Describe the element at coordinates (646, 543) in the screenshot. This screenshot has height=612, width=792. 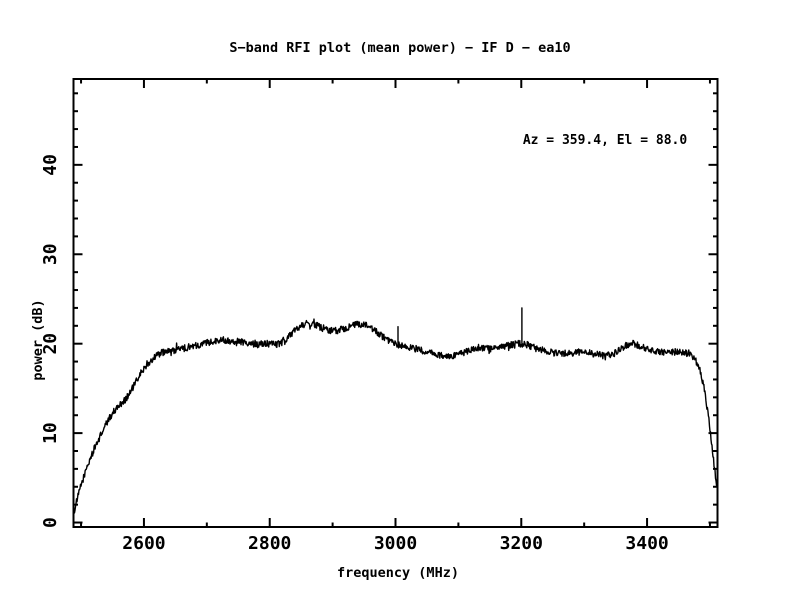
I see `x-tick-label: 3400` at that location.